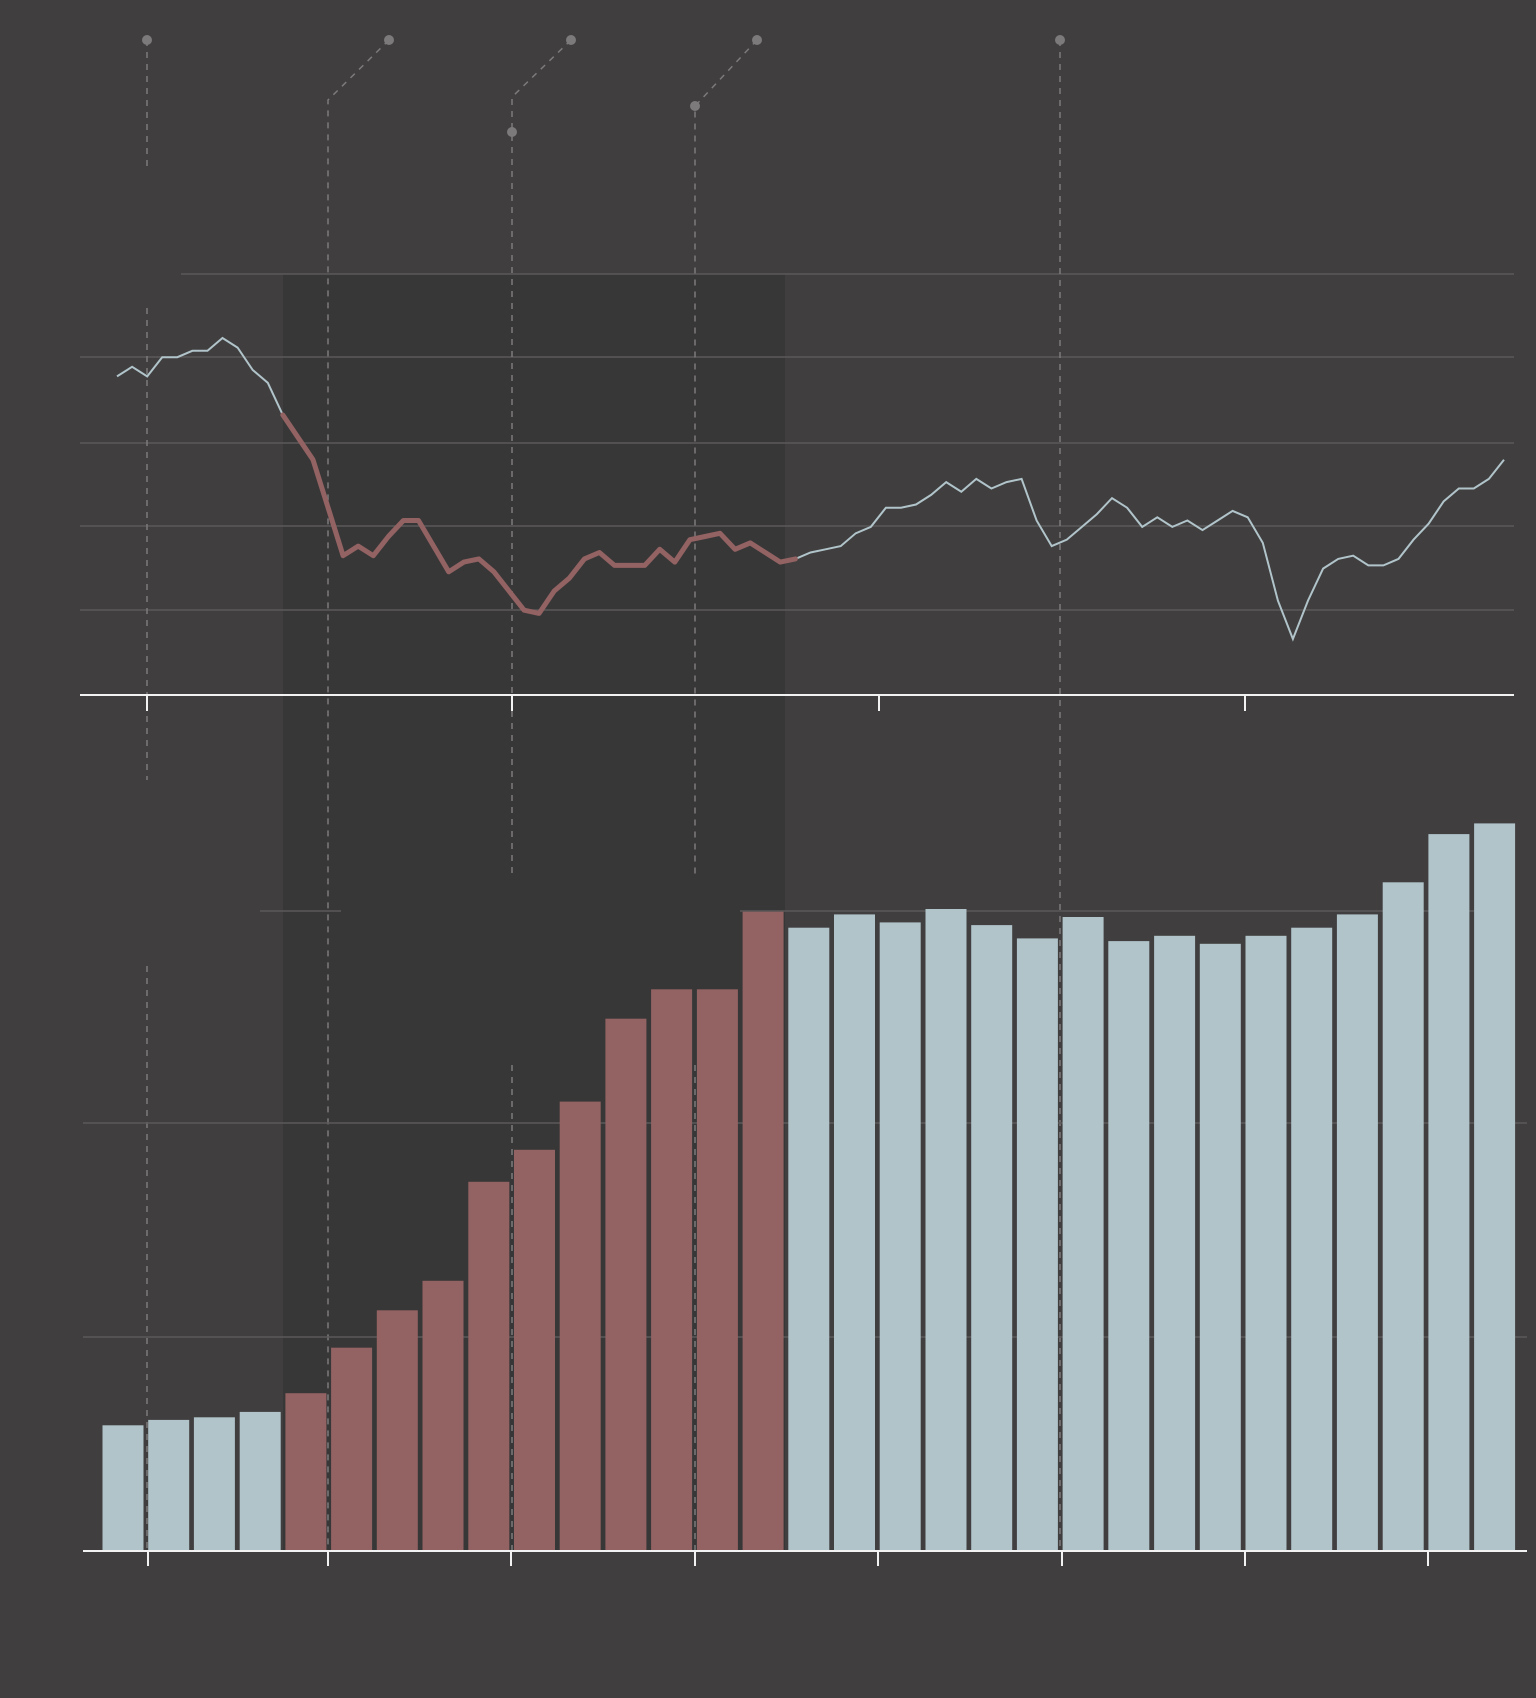 This screenshot has width=1536, height=1698. Describe the element at coordinates (603, 86) in the screenshot. I see `event-markers` at that location.